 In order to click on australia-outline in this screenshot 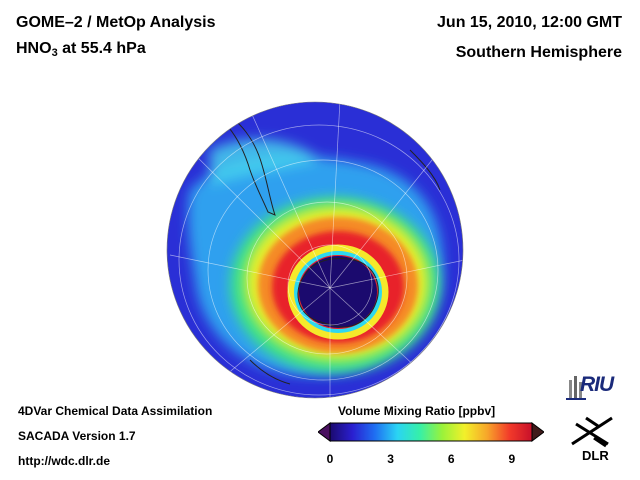, I will do `click(270, 372)`.